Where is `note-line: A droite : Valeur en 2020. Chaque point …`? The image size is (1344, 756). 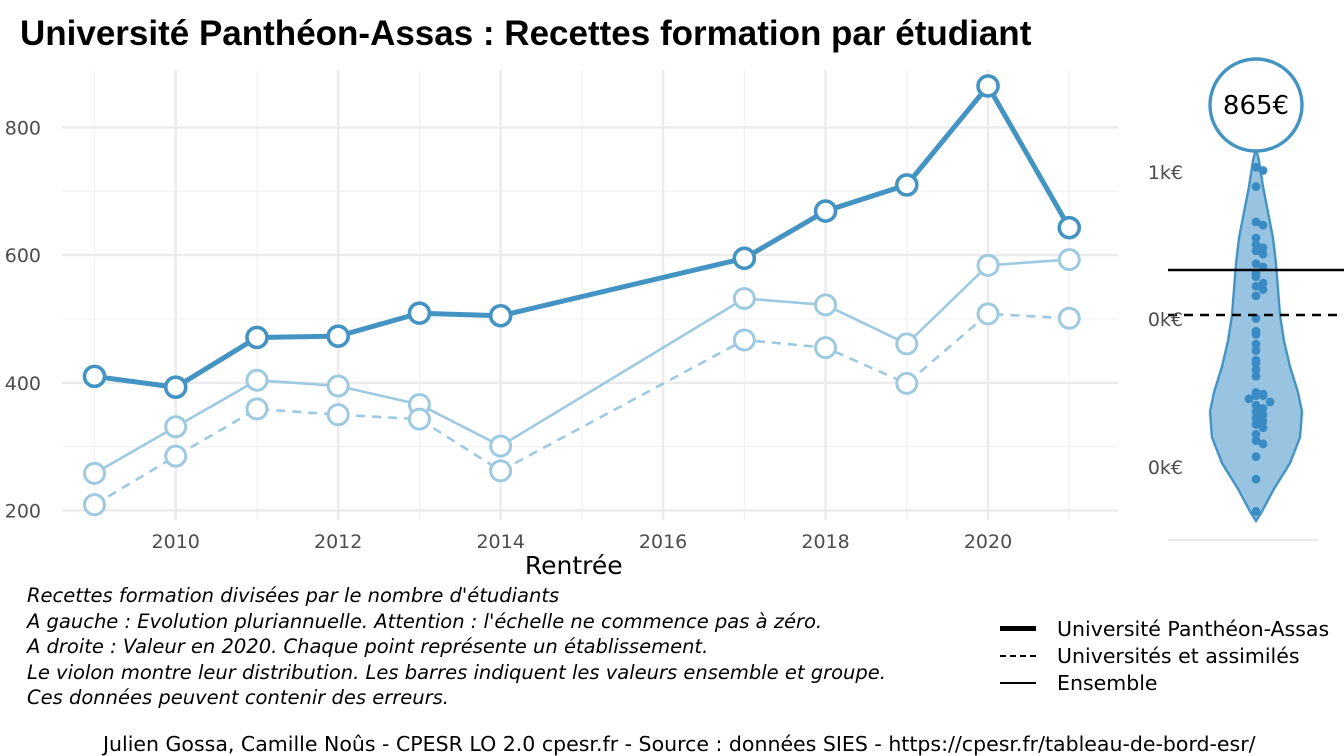 note-line: A droite : Valeur en 2020. Chaque point … is located at coordinates (368, 647).